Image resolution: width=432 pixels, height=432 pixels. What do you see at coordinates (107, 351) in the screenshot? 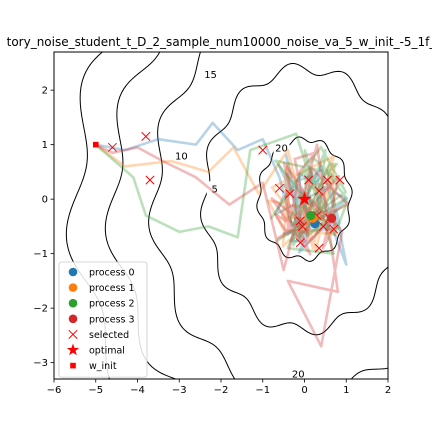
I see `legend-label: optimal` at bounding box center [107, 351].